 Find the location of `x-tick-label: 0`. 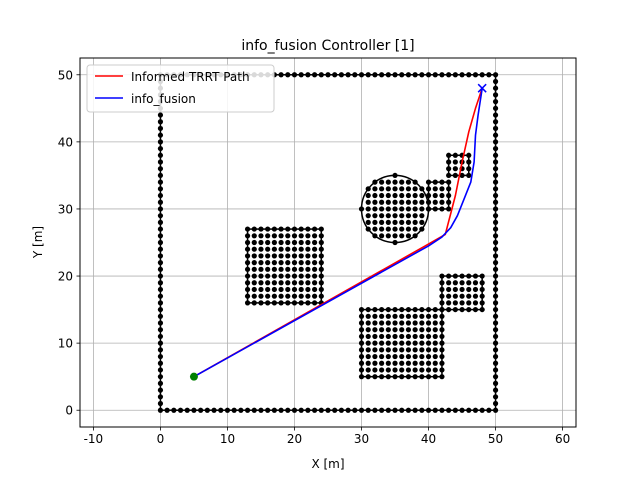

x-tick-label: 0 is located at coordinates (161, 439).